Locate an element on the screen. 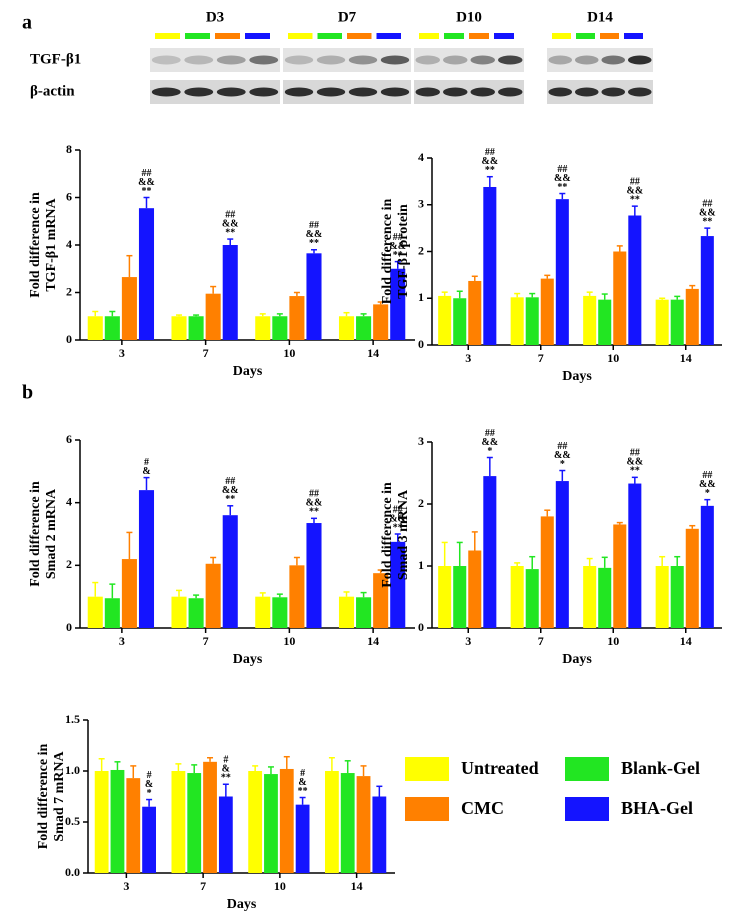 Image resolution: width=737 pixels, height=920 pixels. blot-column-label: D3 is located at coordinates (215, 17).